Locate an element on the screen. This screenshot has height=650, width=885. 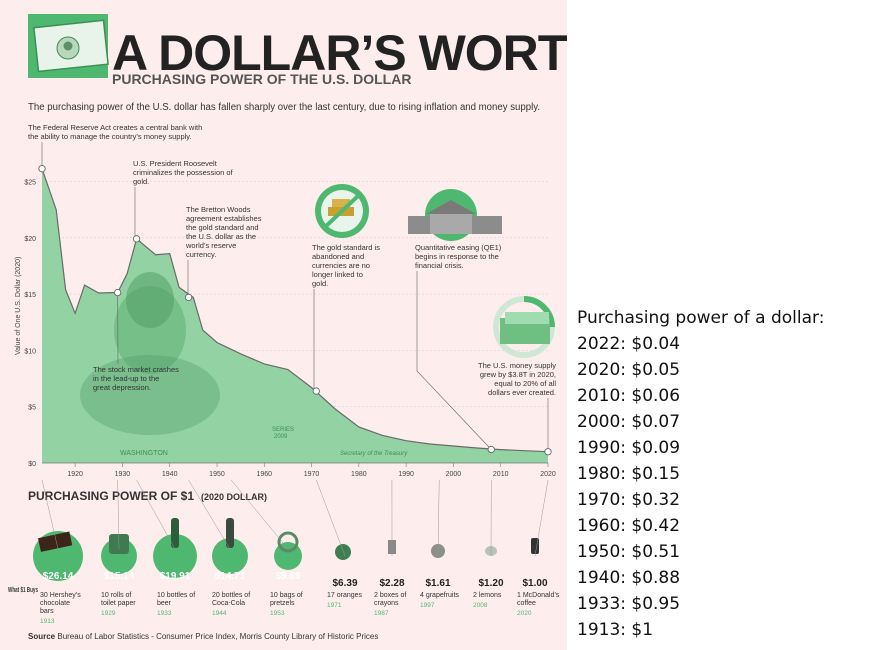
poster-title: A DOLLAR’S WORTH is located at coordinates (339, 53).